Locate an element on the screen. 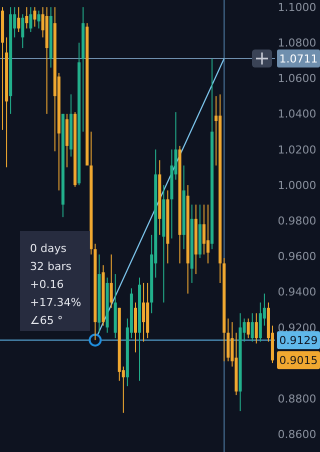 Image resolution: width=320 pixels, height=452 pixels. y-tick-label: 1.0800 is located at coordinates (297, 43).